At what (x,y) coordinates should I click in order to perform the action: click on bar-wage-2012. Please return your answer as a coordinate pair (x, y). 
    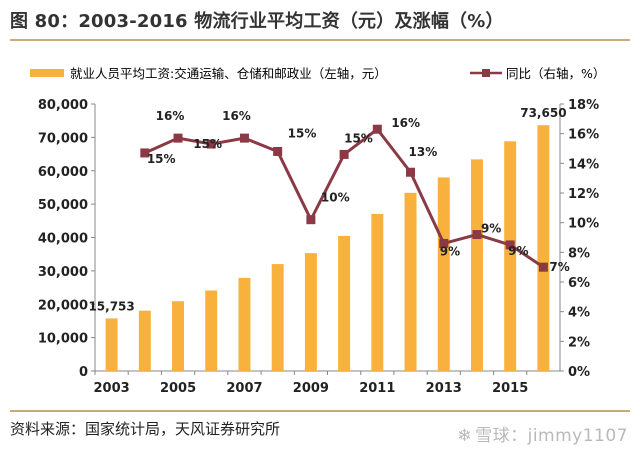
    Looking at the image, I should click on (410, 281).